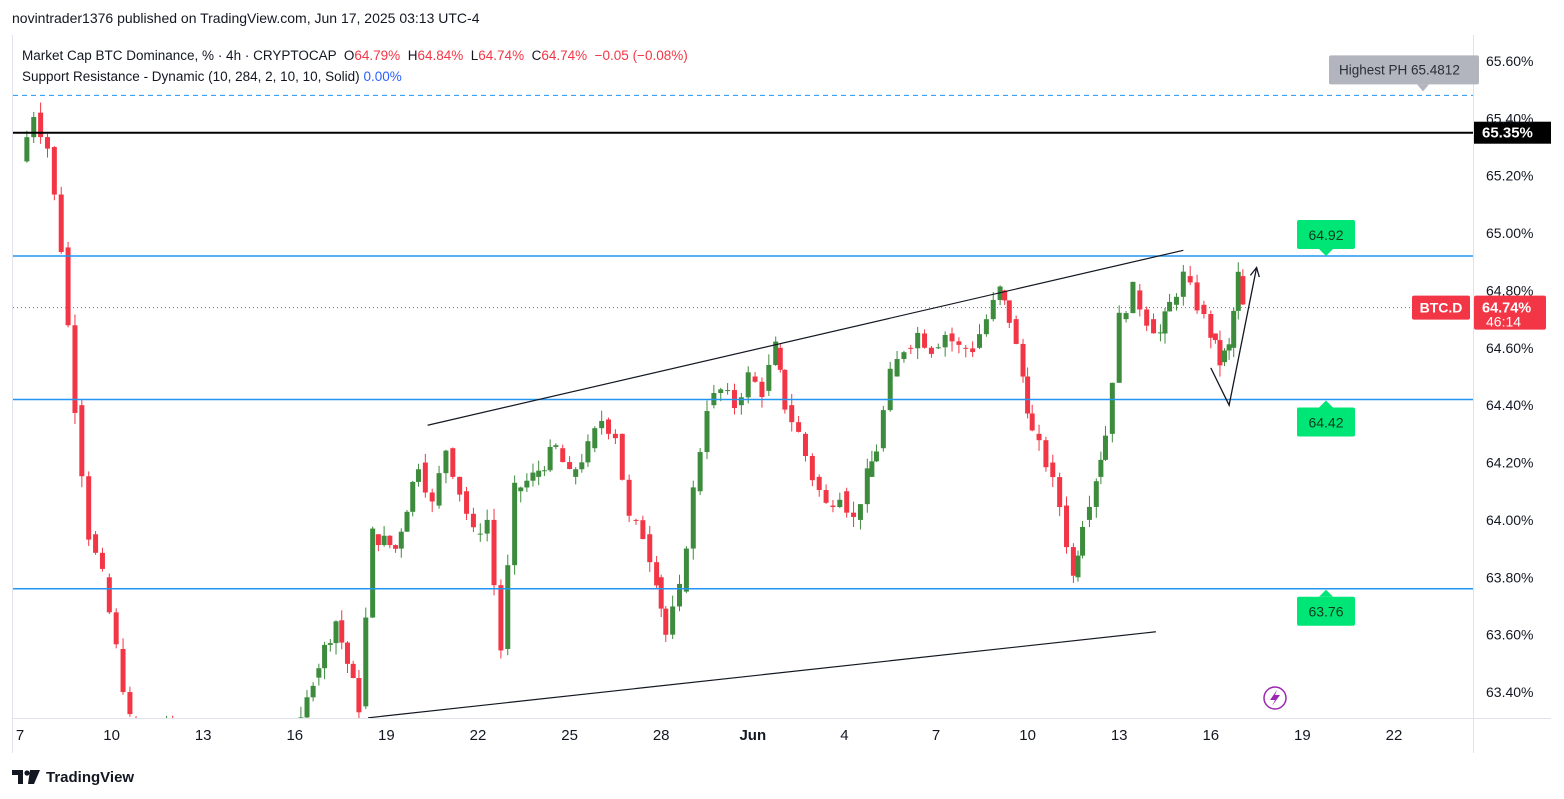 This screenshot has width=1564, height=799. I want to click on price-tick-label: 65.20%, so click(1509, 176).